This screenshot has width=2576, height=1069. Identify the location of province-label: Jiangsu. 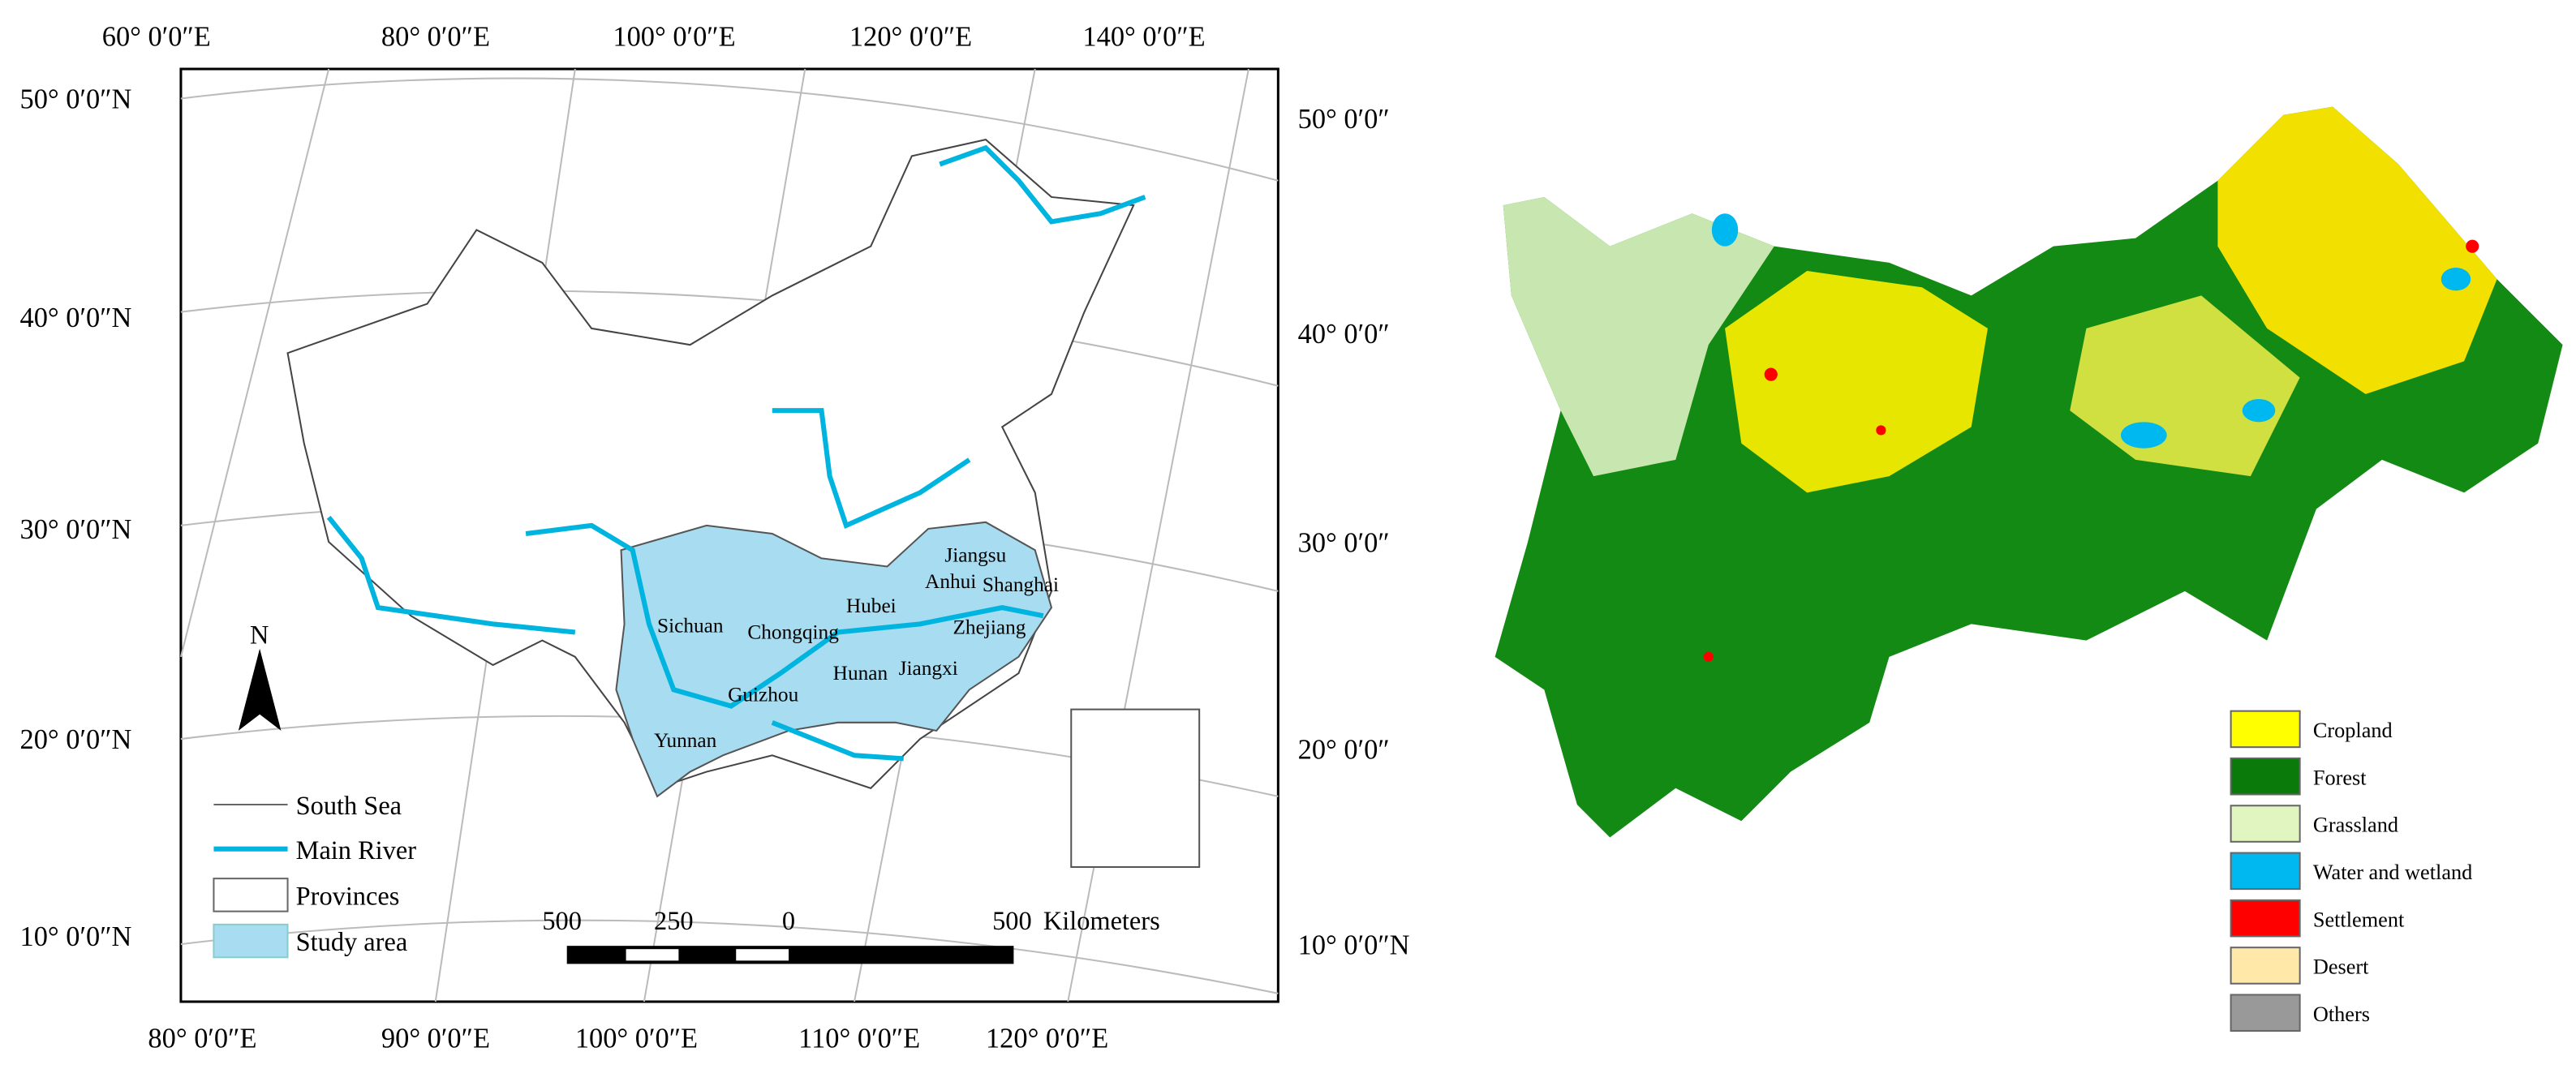
(975, 554).